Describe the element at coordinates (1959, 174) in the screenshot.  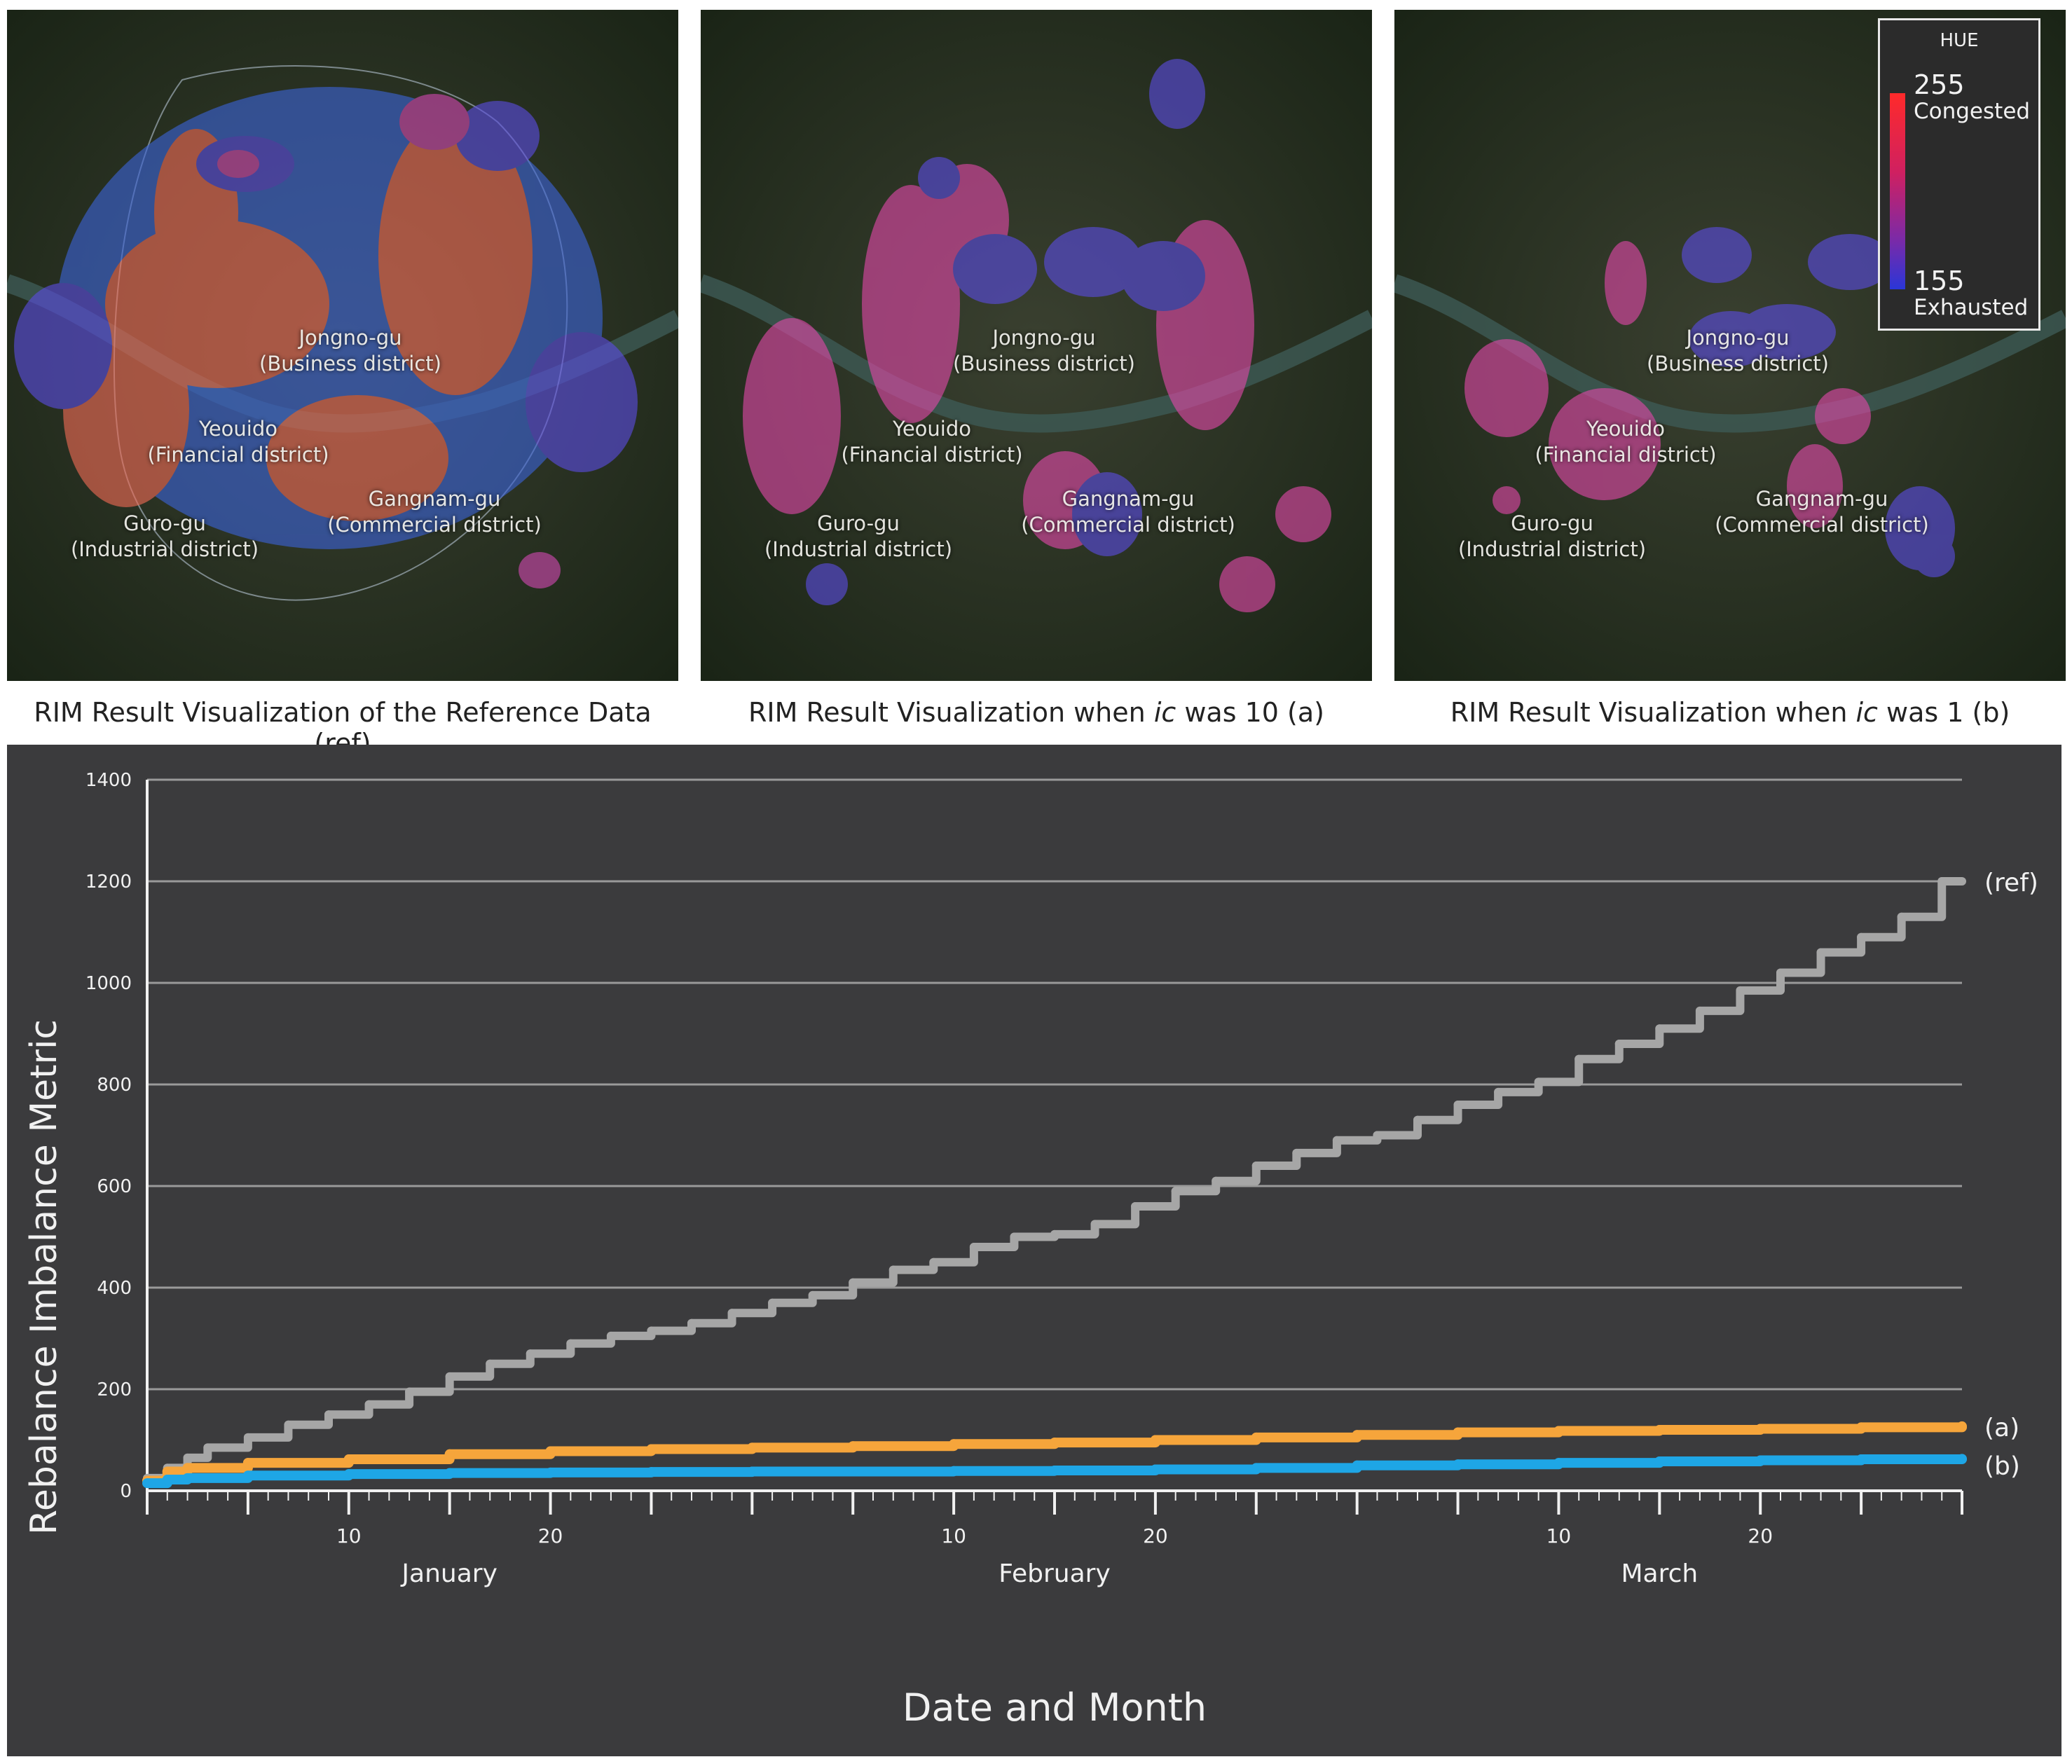
I see `hue-legend: HUE 255 Congested 155 Exhausted` at that location.